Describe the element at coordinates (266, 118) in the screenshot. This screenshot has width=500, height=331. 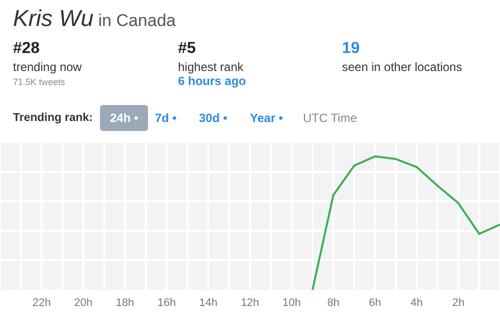
I see `text: Year •` at that location.